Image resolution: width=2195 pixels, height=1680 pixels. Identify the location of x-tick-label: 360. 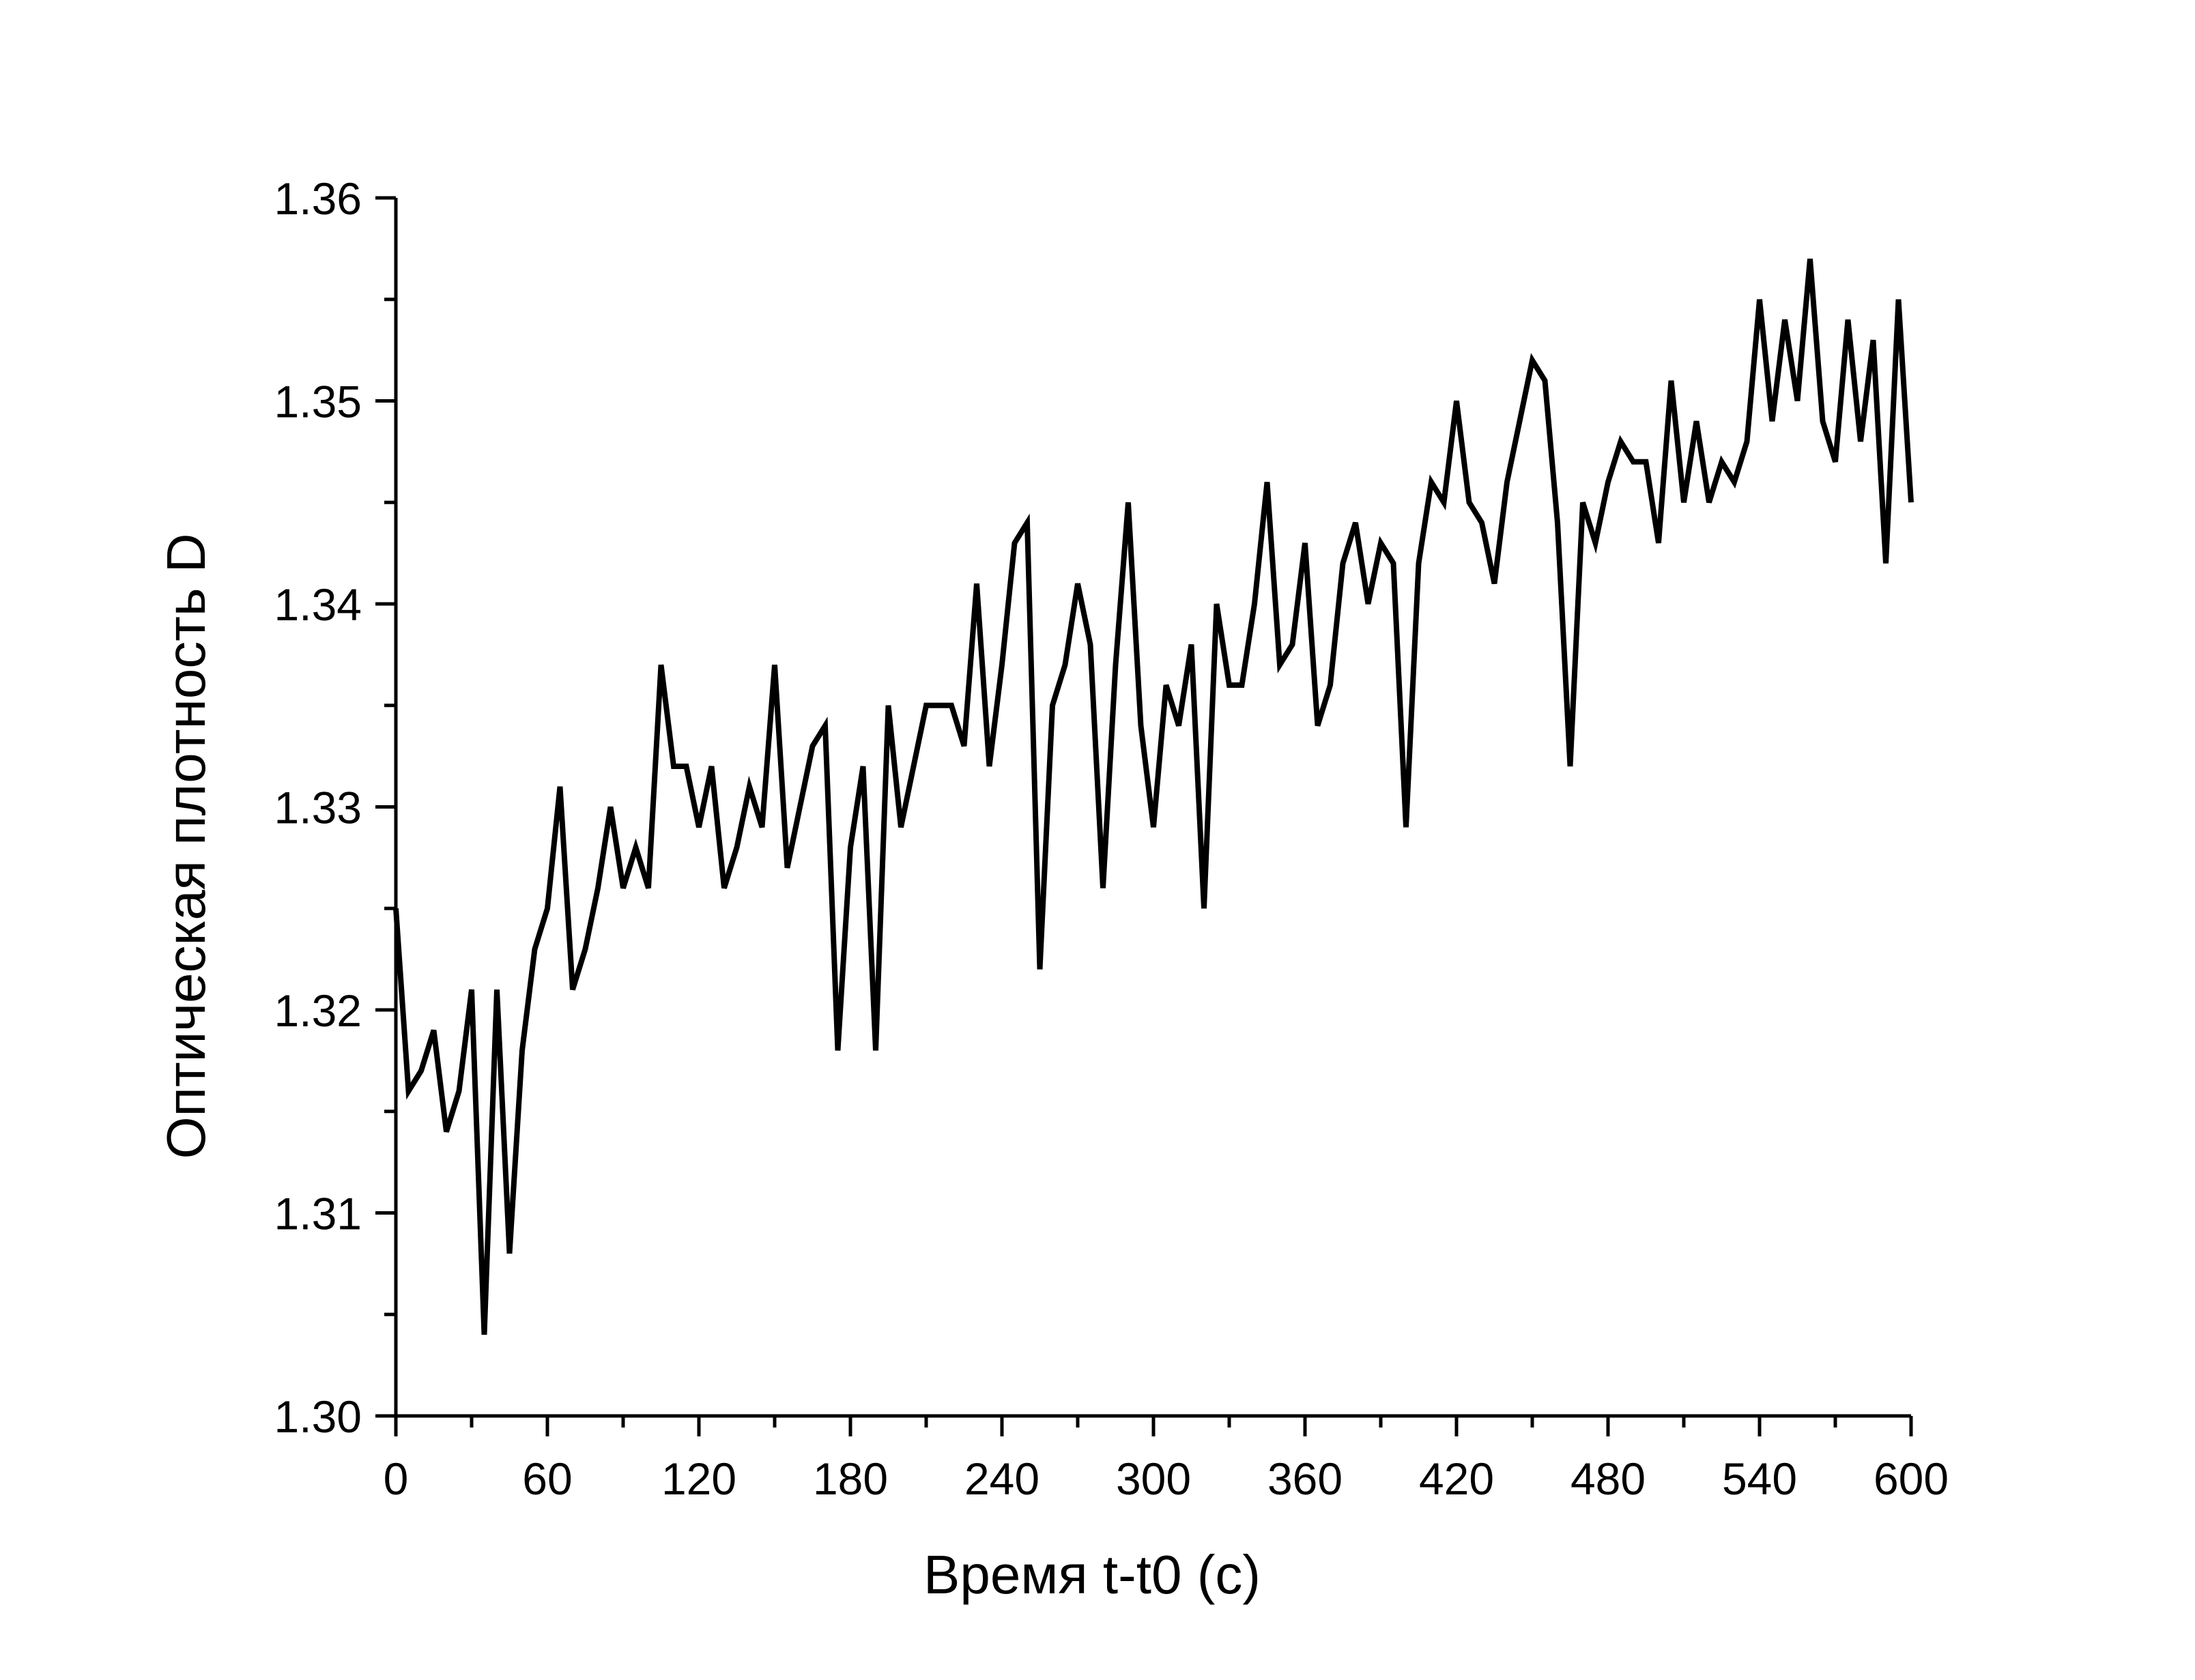
(1305, 1478).